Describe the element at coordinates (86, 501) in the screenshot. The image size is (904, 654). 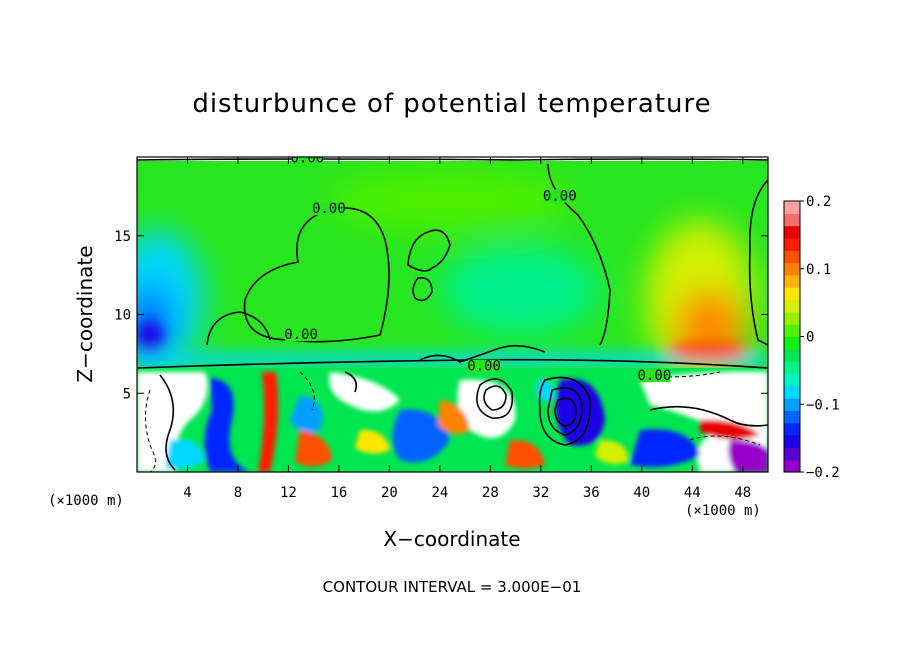
I see `x-unit-left: (×1000 m)` at that location.